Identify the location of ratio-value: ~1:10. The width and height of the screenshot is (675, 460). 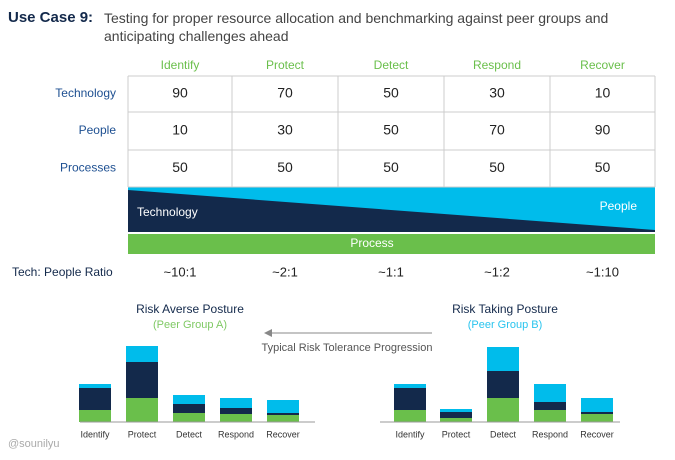
(602, 271).